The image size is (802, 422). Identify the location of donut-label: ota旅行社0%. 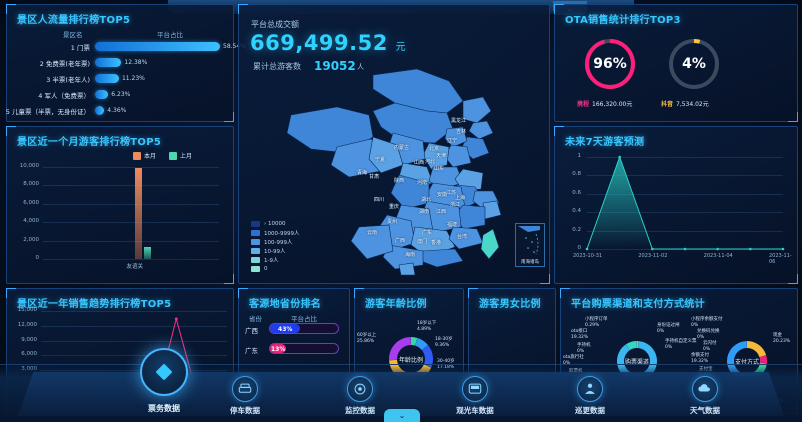
(573, 360).